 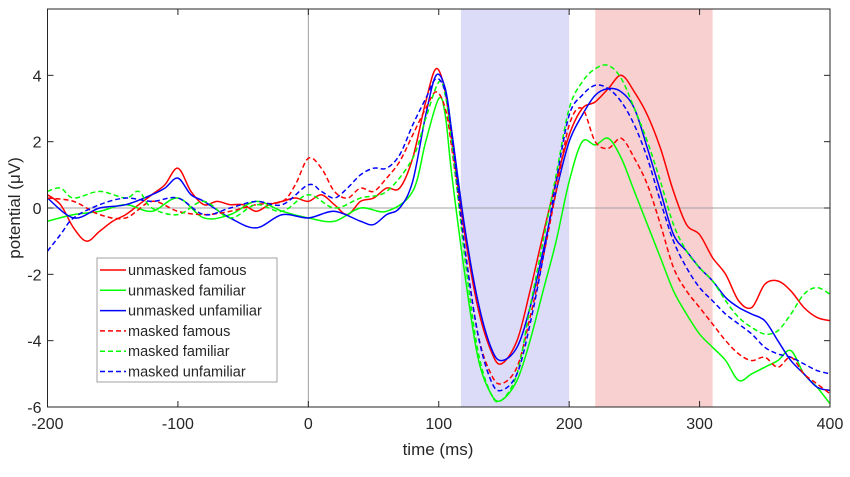 What do you see at coordinates (37, 143) in the screenshot?
I see `y-tick-label: 2` at bounding box center [37, 143].